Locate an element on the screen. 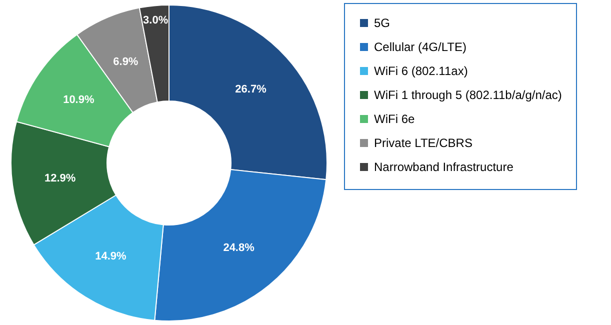 Image resolution: width=611 pixels, height=325 pixels. data-label: 24.8% is located at coordinates (239, 248).